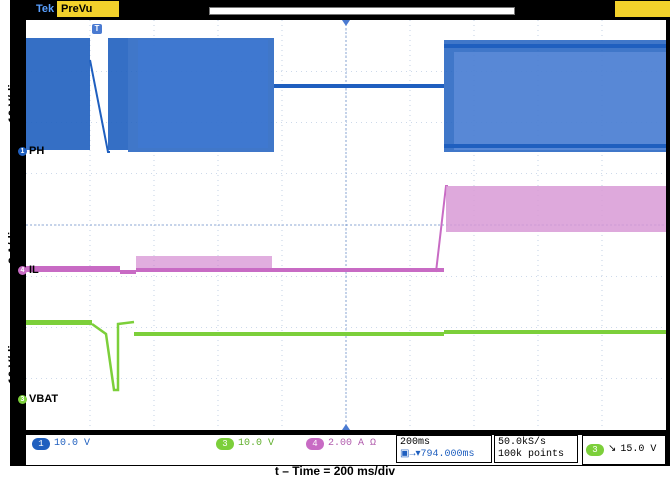 This screenshot has width=670, height=478. I want to click on ch2-scale-label: 2 A/div, so click(13, 244).